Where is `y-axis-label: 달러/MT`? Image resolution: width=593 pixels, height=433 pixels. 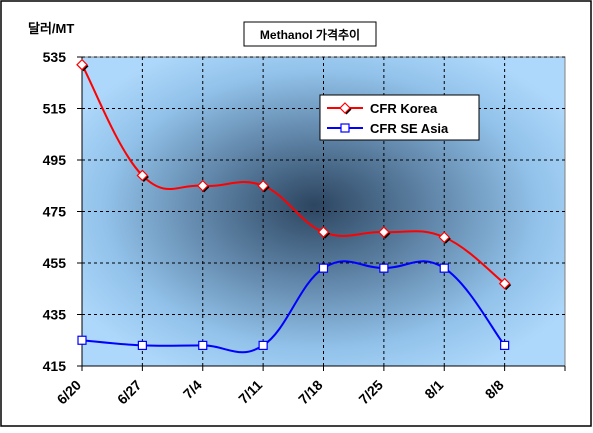 y-axis-label: 달러/MT is located at coordinates (51, 28).